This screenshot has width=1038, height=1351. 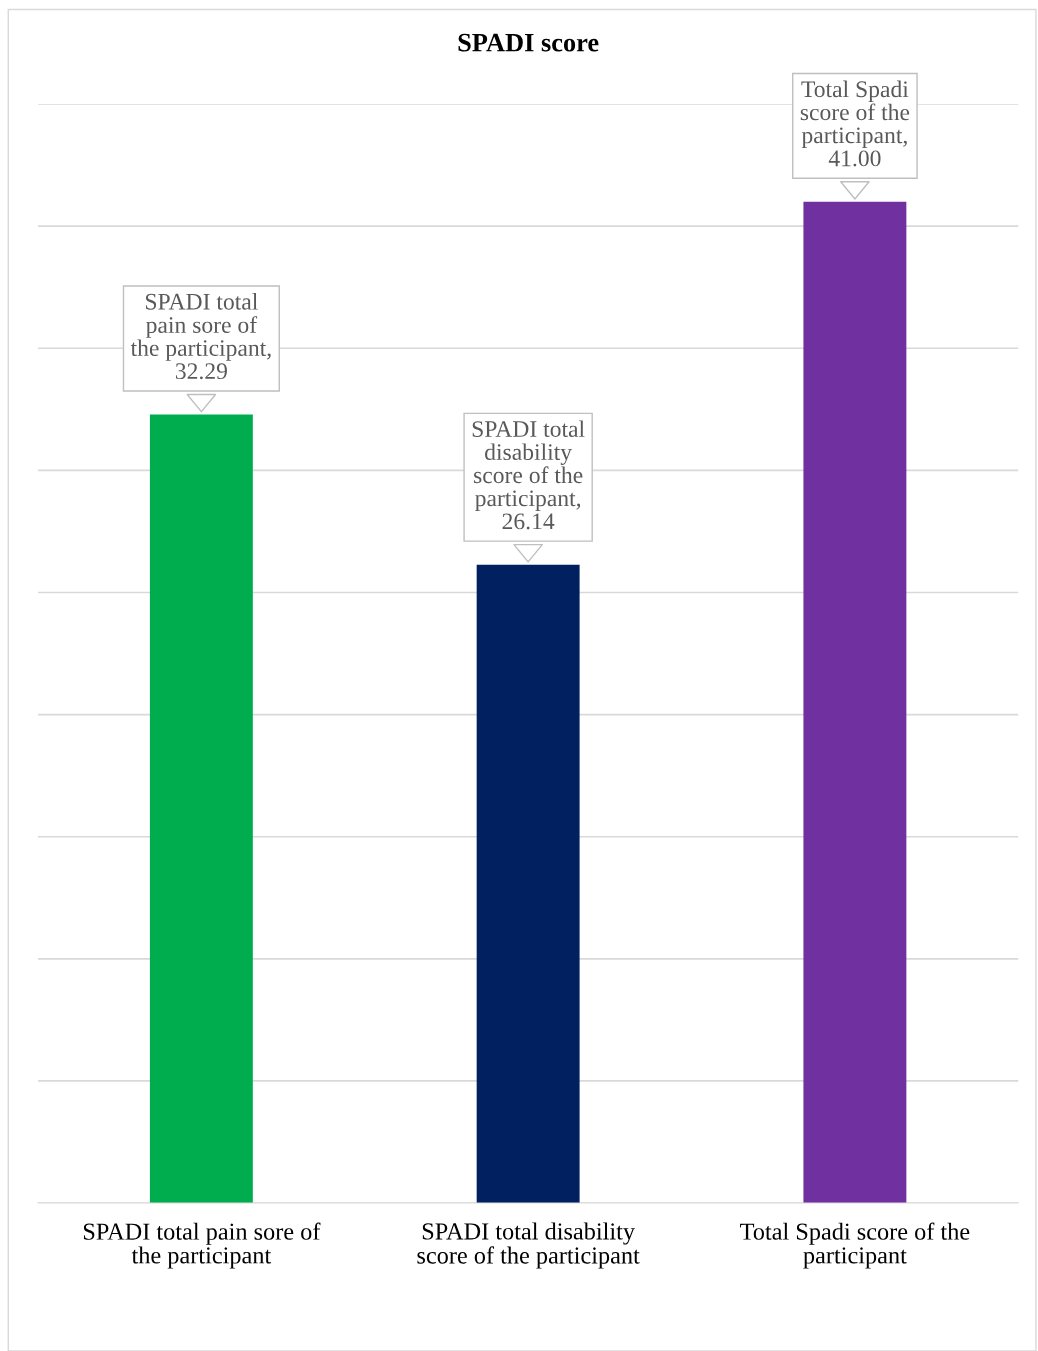 I want to click on x-tick-label: SPADI total disability score of the participant, so click(x=528, y=1245).